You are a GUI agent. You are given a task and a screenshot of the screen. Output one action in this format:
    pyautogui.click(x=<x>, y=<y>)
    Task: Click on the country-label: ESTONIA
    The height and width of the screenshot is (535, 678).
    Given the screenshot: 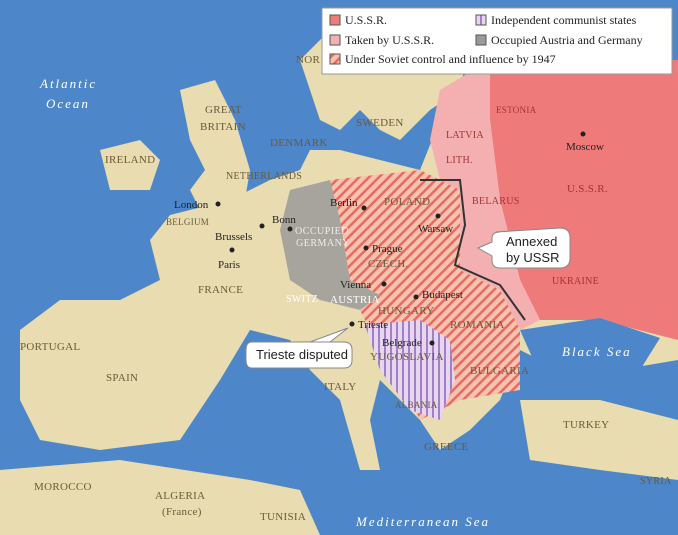 What is the action you would take?
    pyautogui.click(x=516, y=110)
    